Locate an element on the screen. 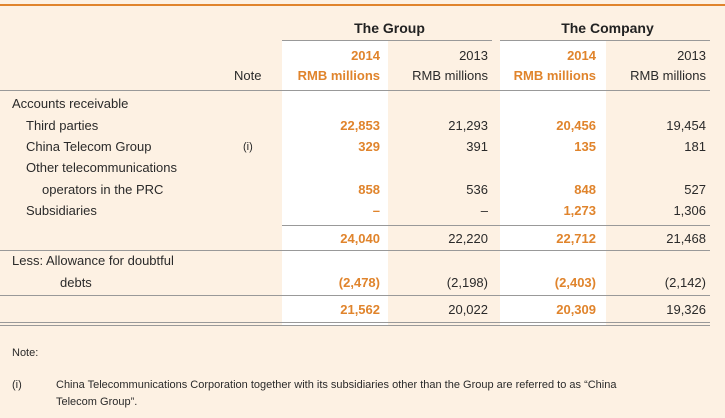 The image size is (725, 418). company-header-rule is located at coordinates (605, 40).